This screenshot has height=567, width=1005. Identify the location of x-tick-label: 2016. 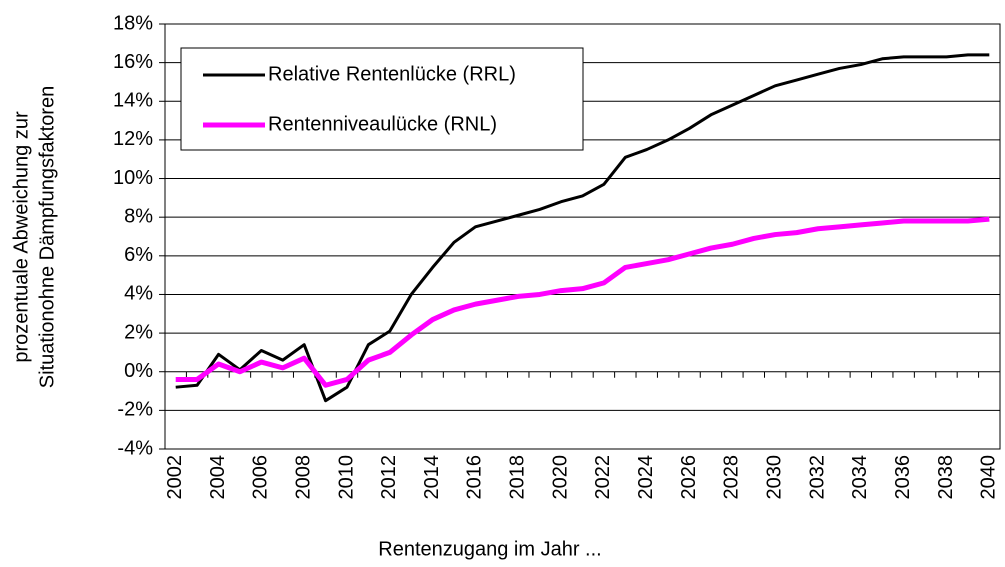
(475, 477).